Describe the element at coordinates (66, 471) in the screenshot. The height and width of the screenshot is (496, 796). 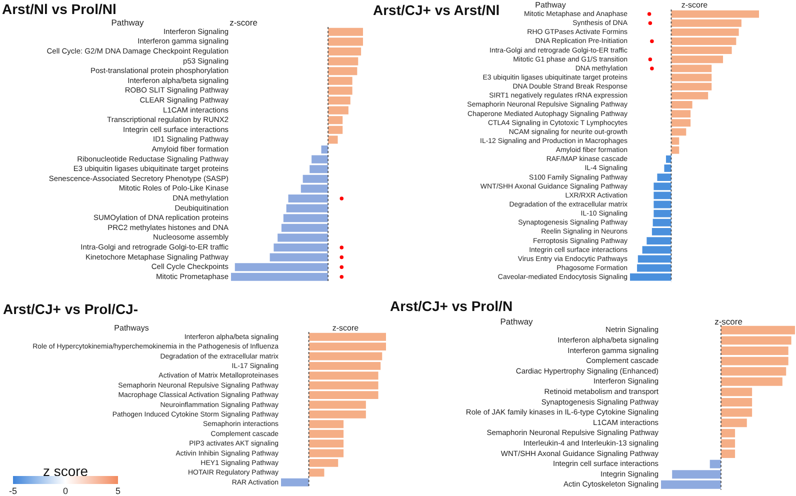
I see `color-bar-title: z score` at that location.